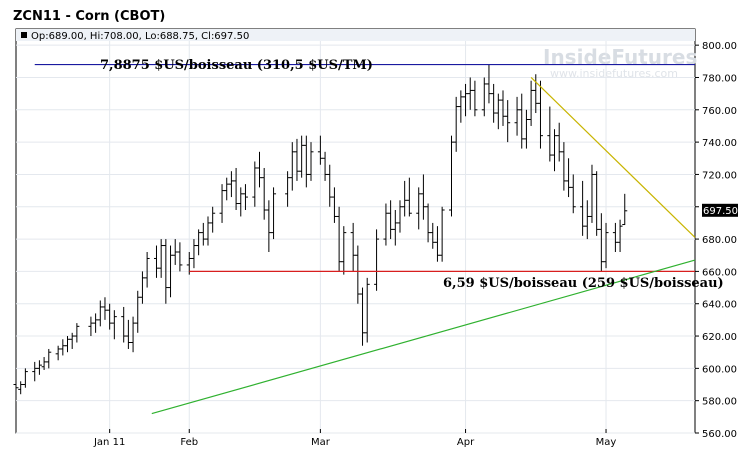  Describe the element at coordinates (719, 402) in the screenshot. I see `y-tick-label: 580.00` at that location.